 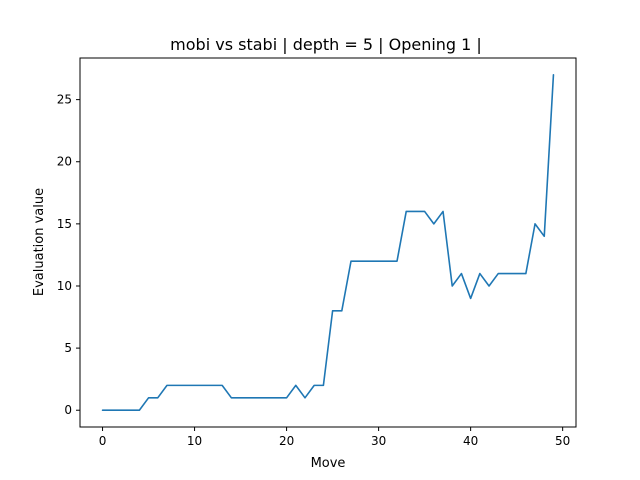 What do you see at coordinates (64, 100) in the screenshot?
I see `y-tick-label: 25` at bounding box center [64, 100].